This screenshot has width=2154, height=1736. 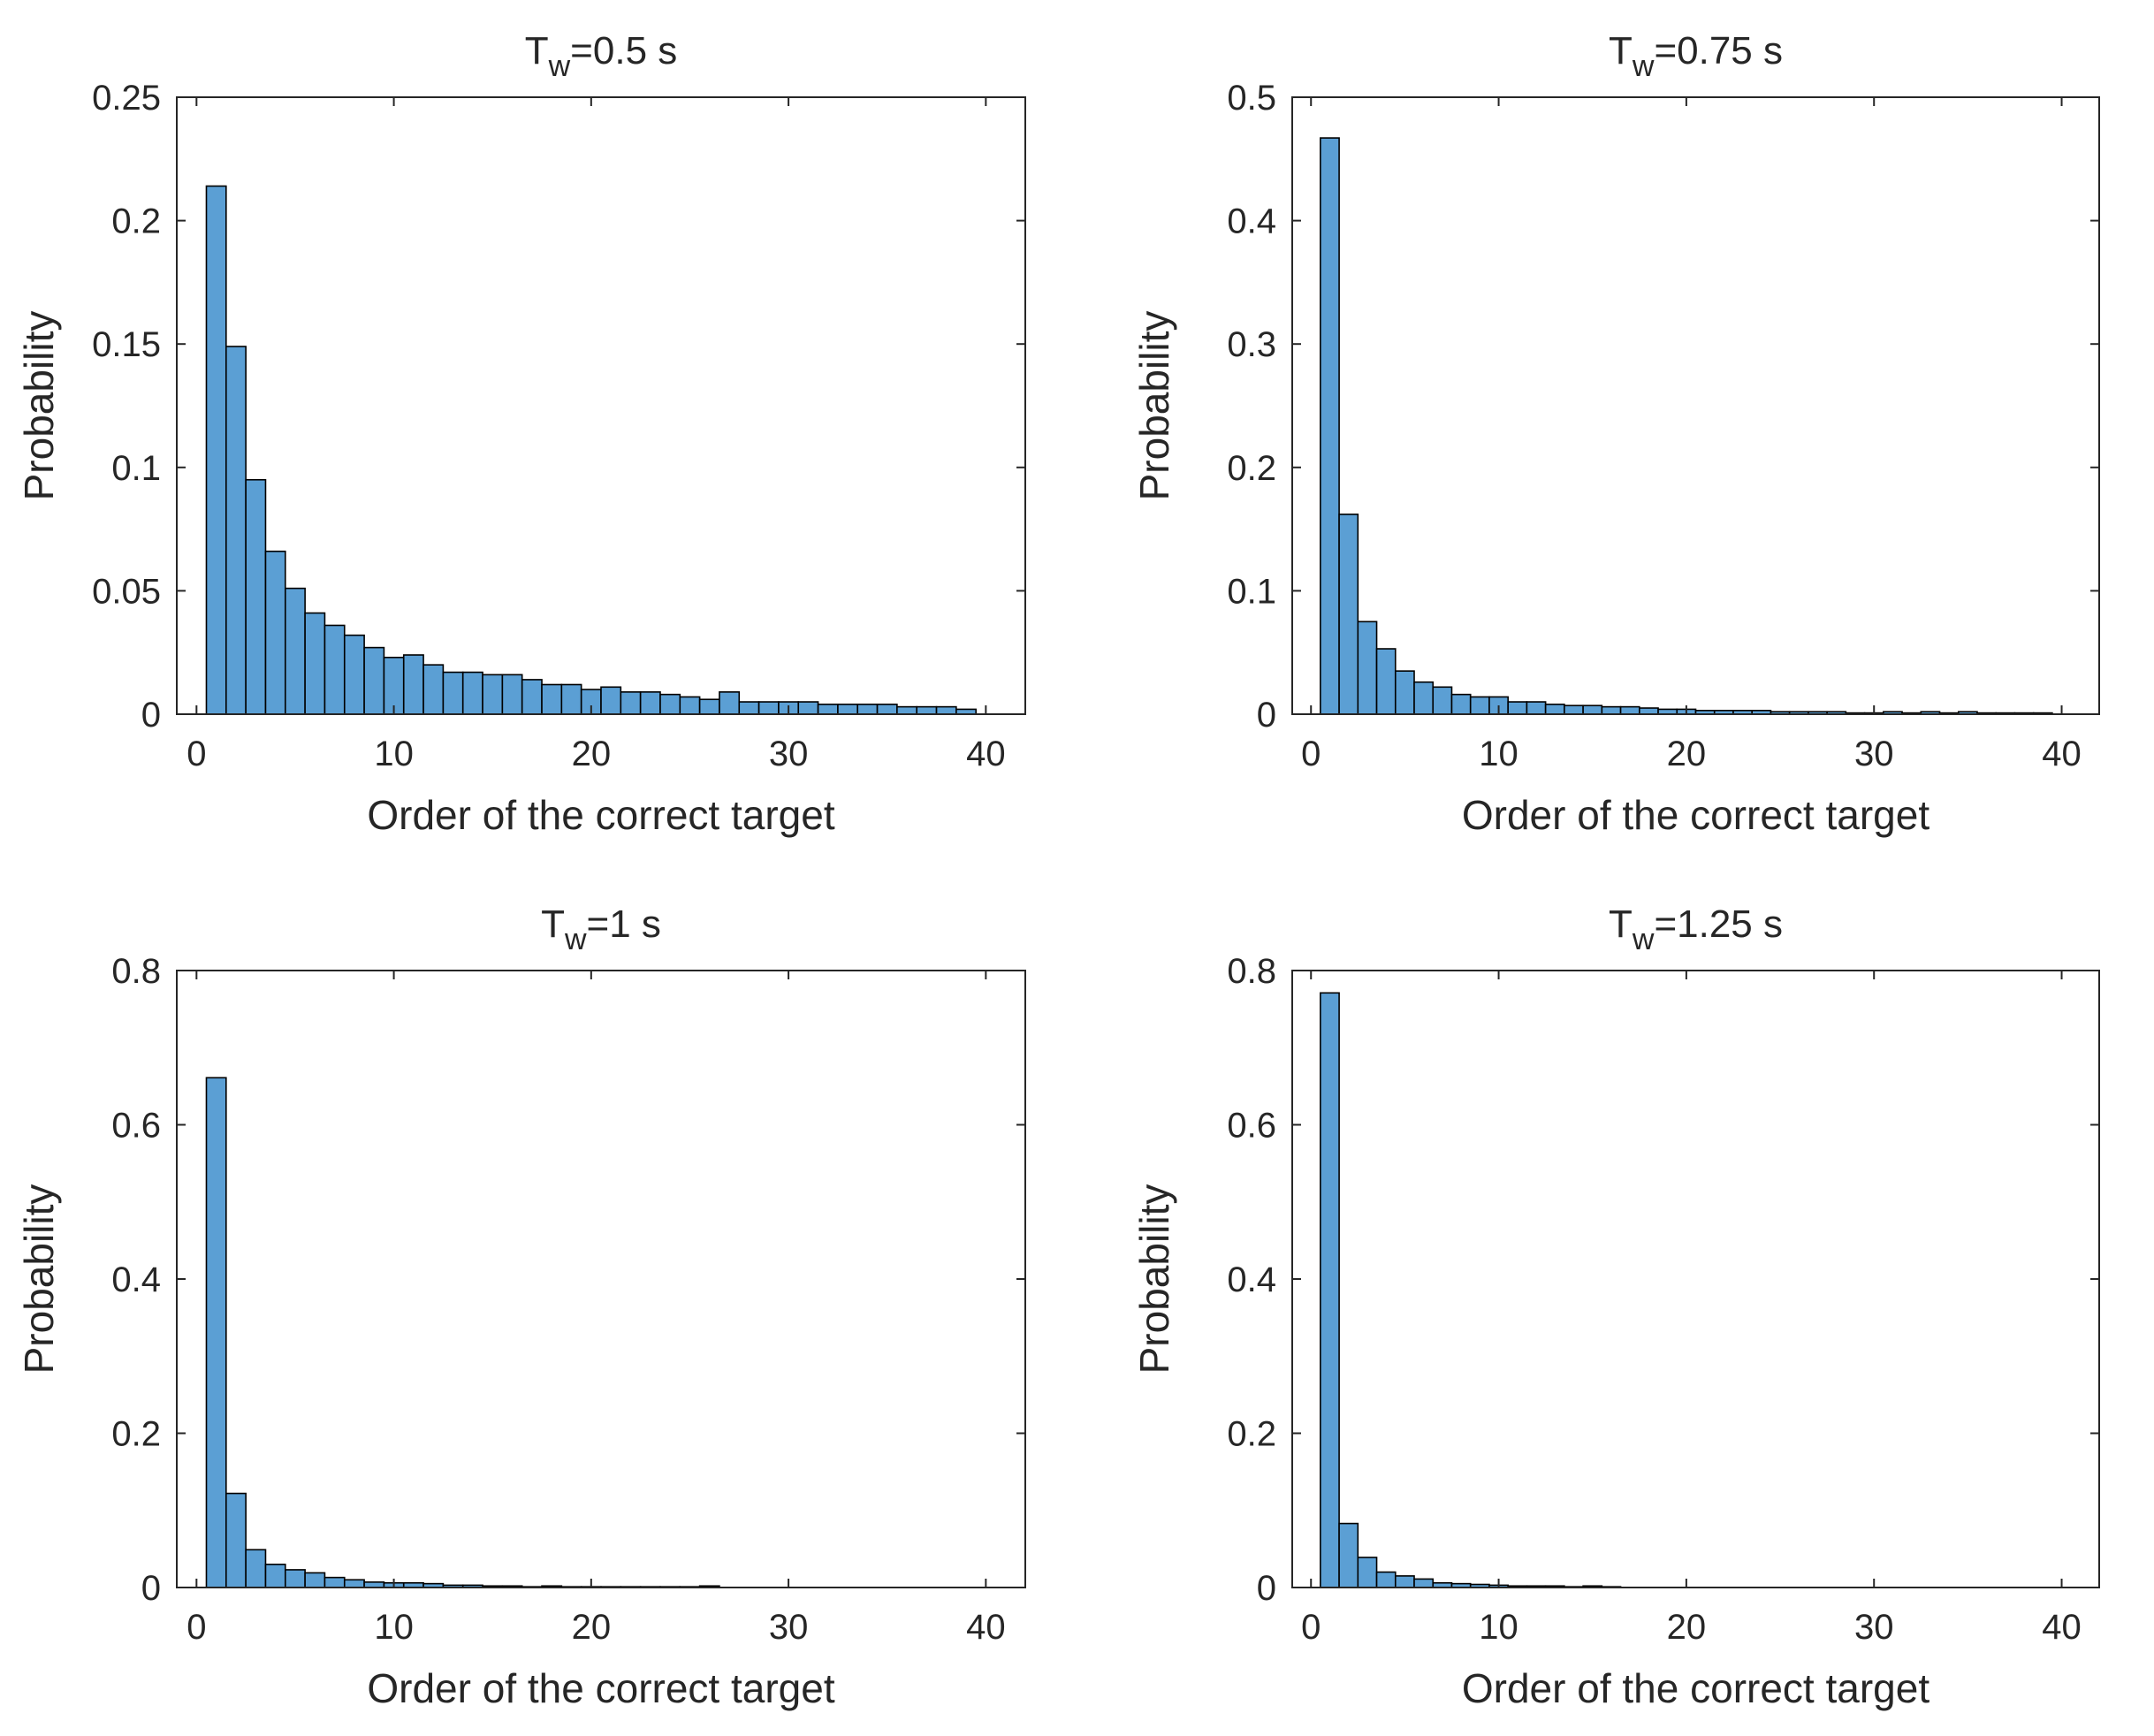 What do you see at coordinates (601, 56) in the screenshot?
I see `chart-title: Tw=0.5 s` at bounding box center [601, 56].